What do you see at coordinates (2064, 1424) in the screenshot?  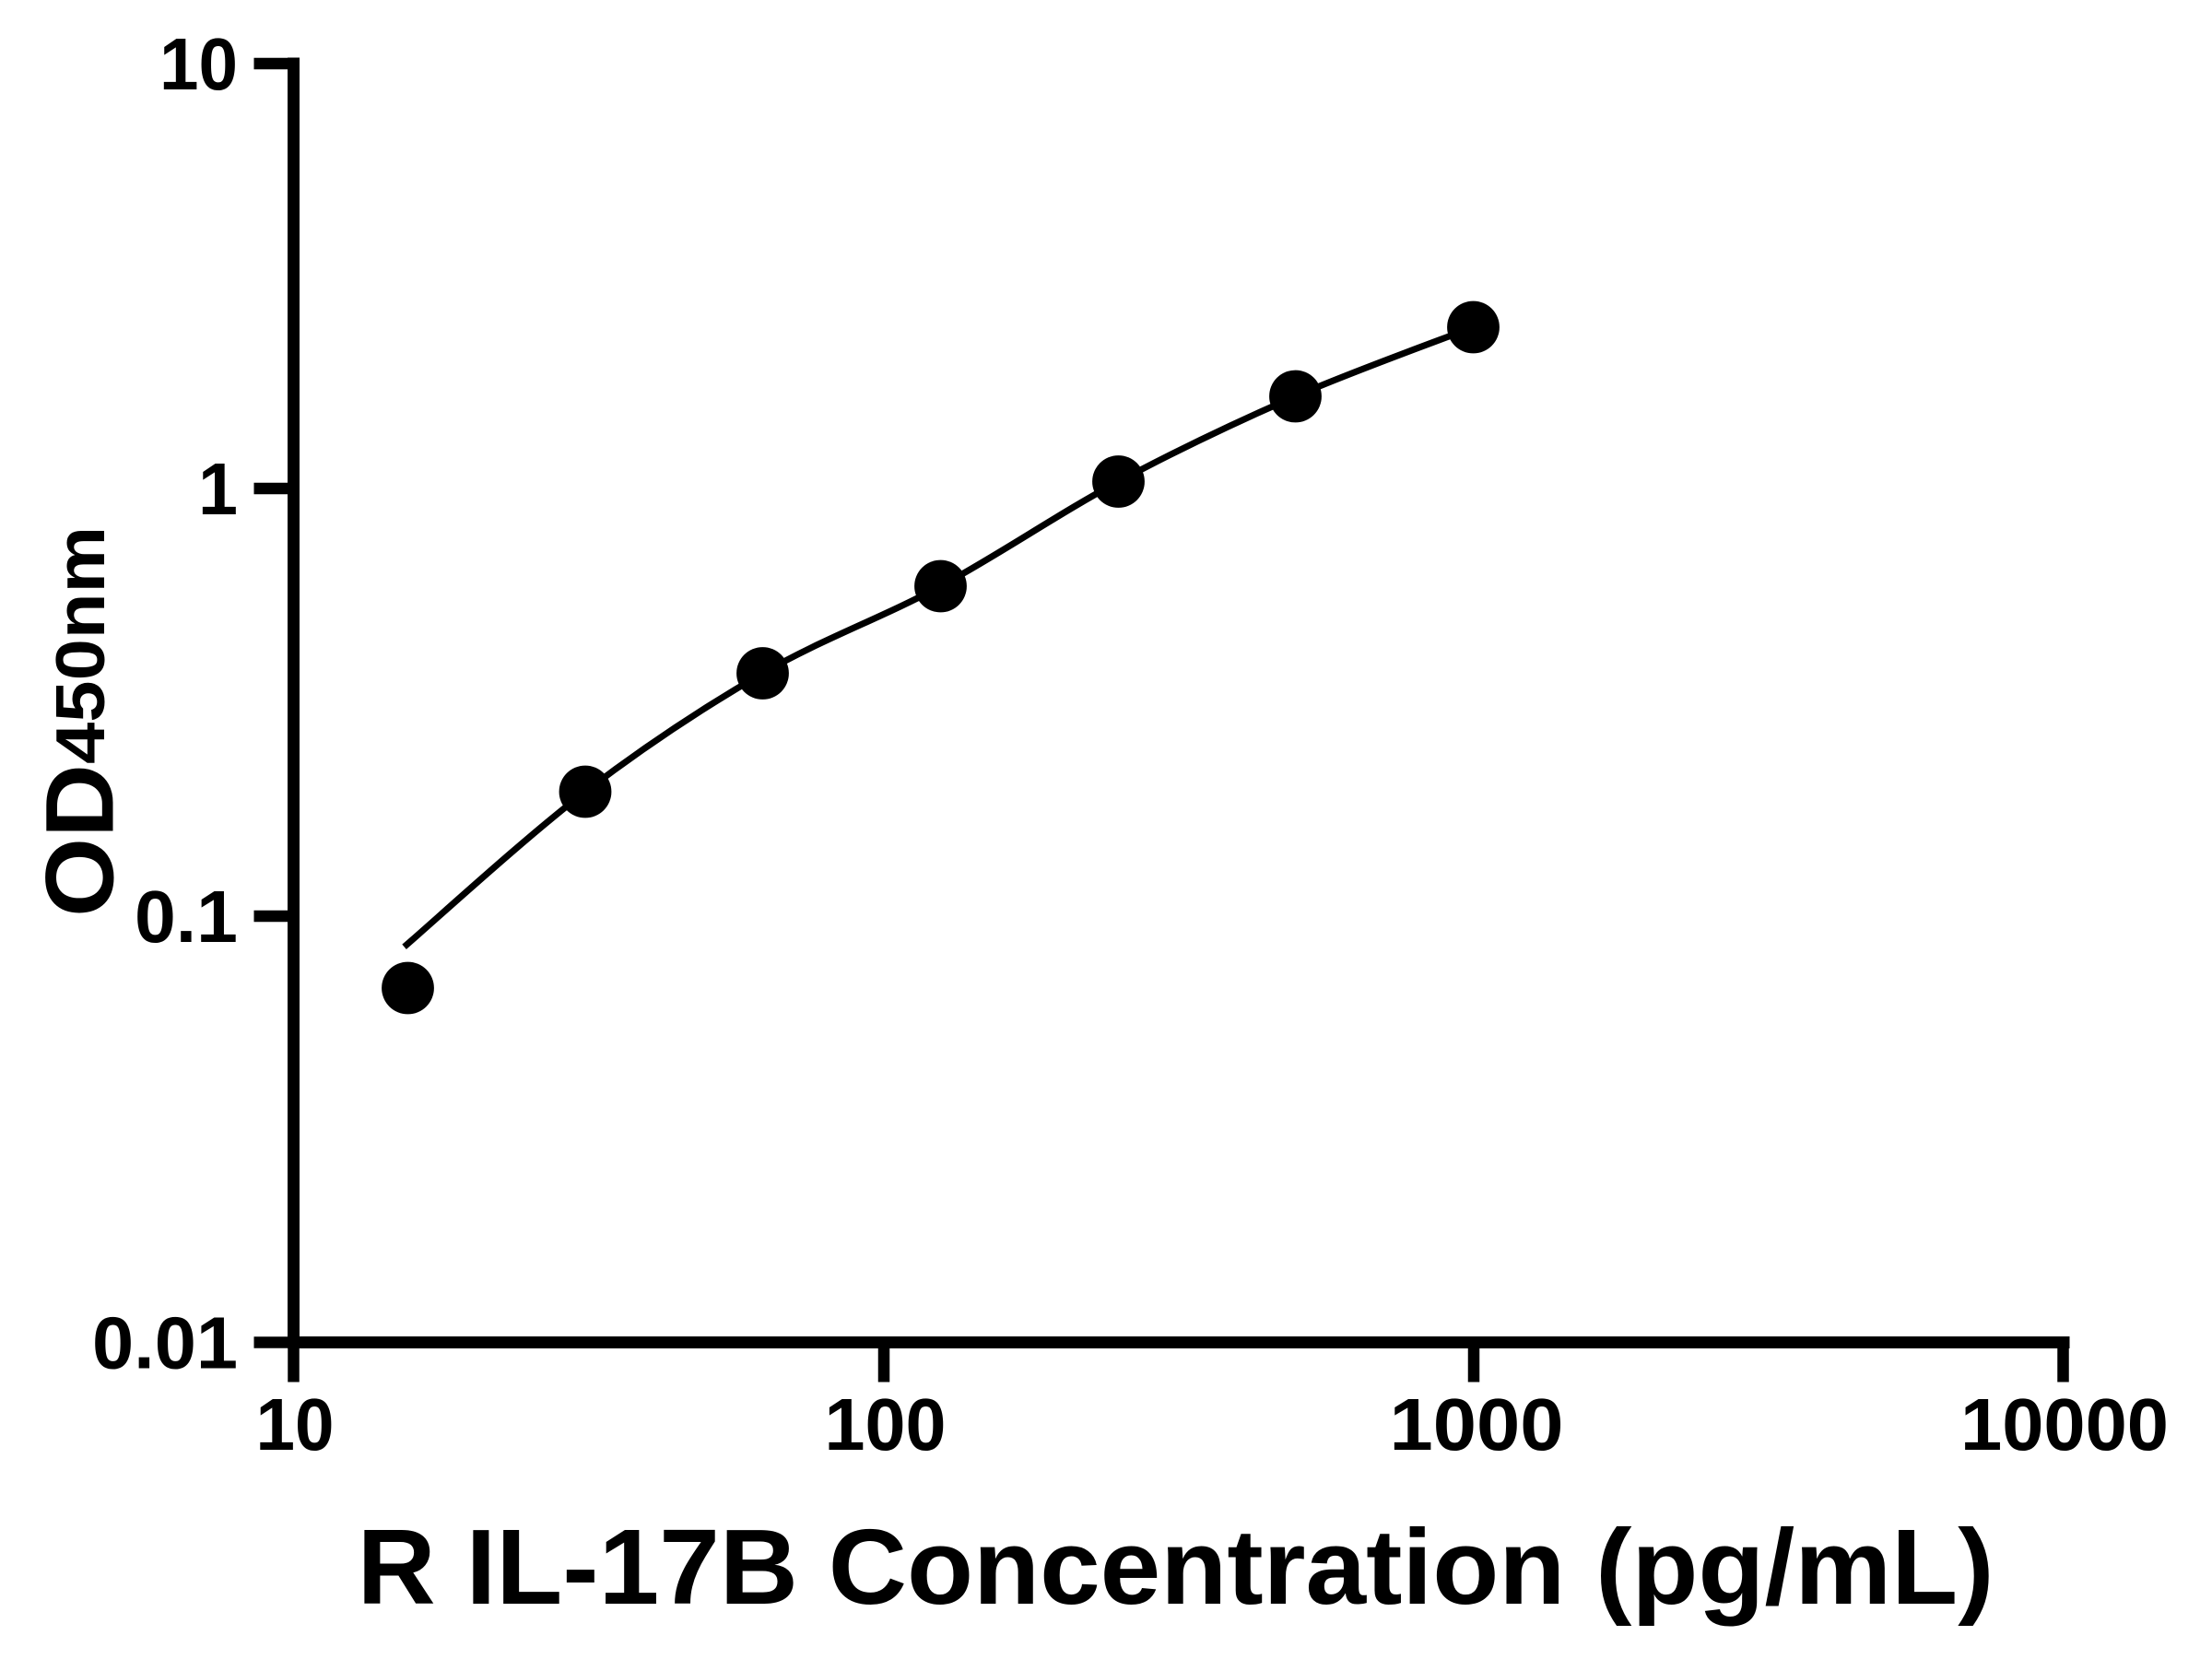 I see `svg-text: 10000` at bounding box center [2064, 1424].